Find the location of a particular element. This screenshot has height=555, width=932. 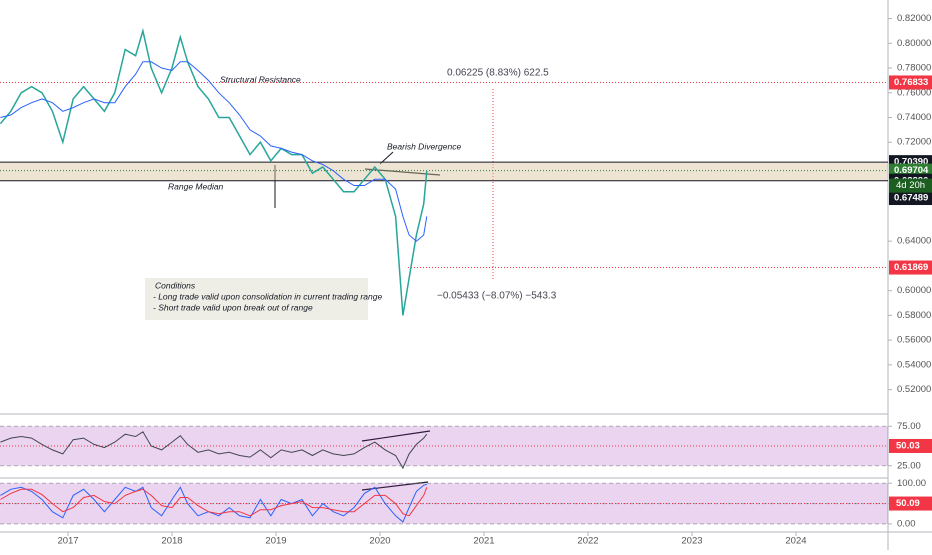

level-label: 0.69704 is located at coordinates (911, 170).